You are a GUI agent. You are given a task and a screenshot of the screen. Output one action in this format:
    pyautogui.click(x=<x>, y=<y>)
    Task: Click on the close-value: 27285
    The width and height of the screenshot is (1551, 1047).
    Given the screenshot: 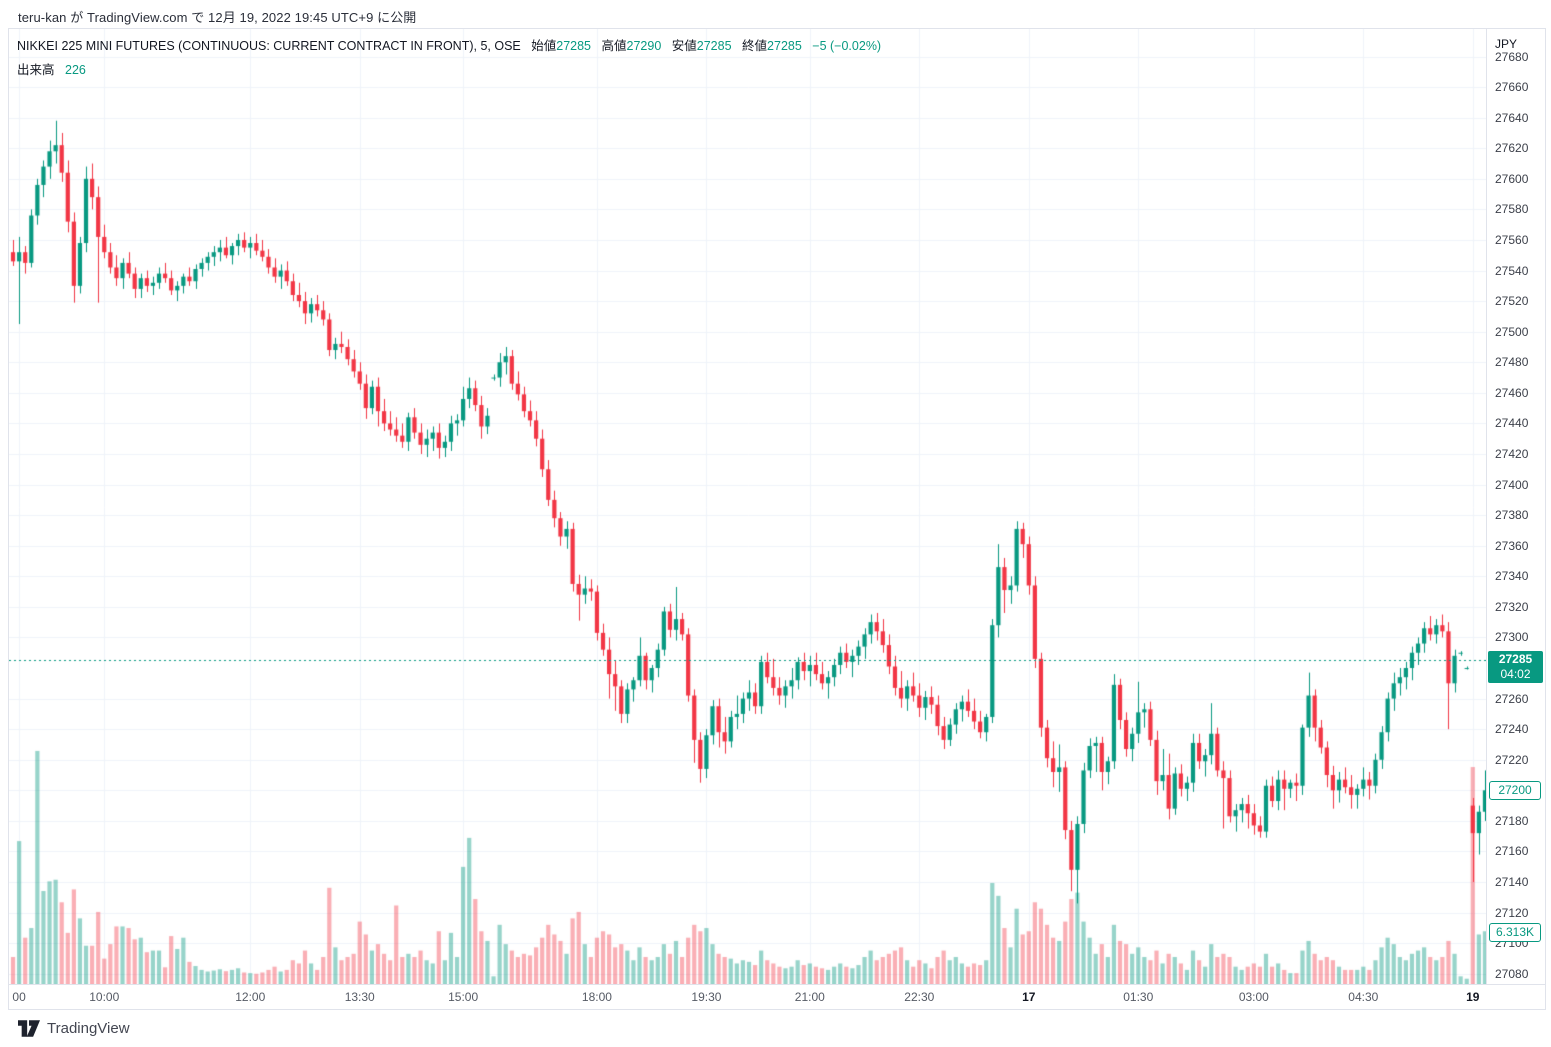 What is the action you would take?
    pyautogui.click(x=784, y=46)
    